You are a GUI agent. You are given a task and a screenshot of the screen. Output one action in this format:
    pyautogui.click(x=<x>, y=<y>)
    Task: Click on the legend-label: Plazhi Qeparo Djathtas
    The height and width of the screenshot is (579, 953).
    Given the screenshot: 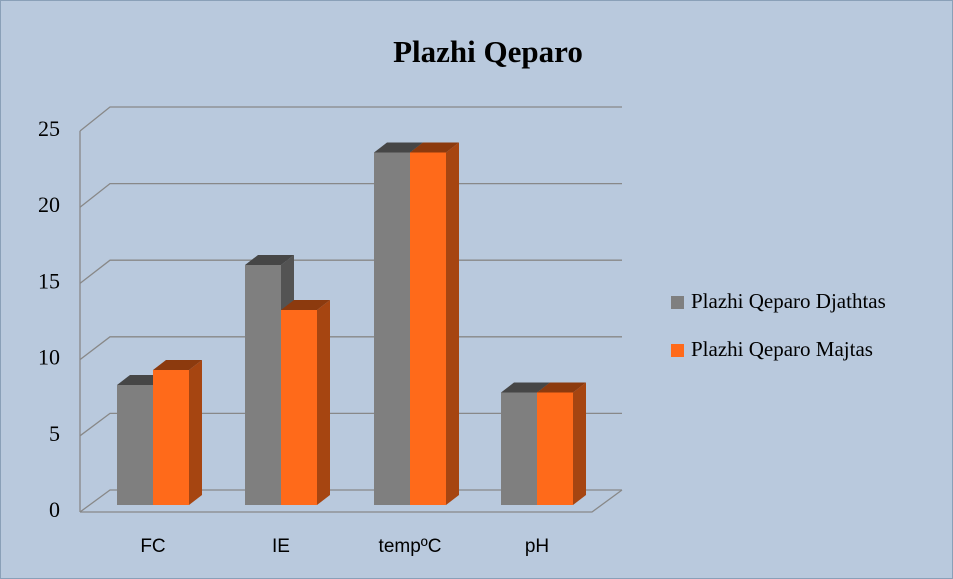 What is the action you would take?
    pyautogui.click(x=788, y=301)
    